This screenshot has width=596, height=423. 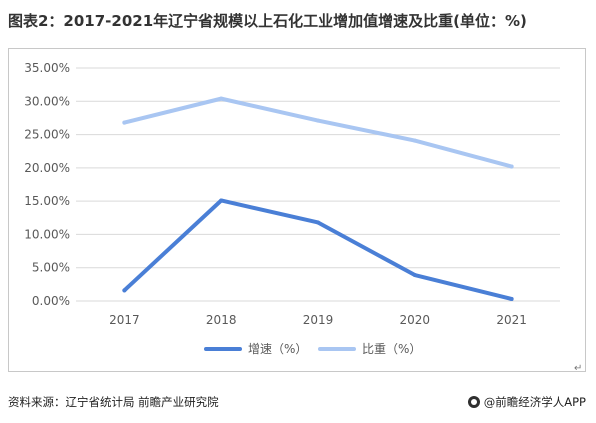 What do you see at coordinates (392, 349) in the screenshot?
I see `legend-label-share: 比重（%）` at bounding box center [392, 349].